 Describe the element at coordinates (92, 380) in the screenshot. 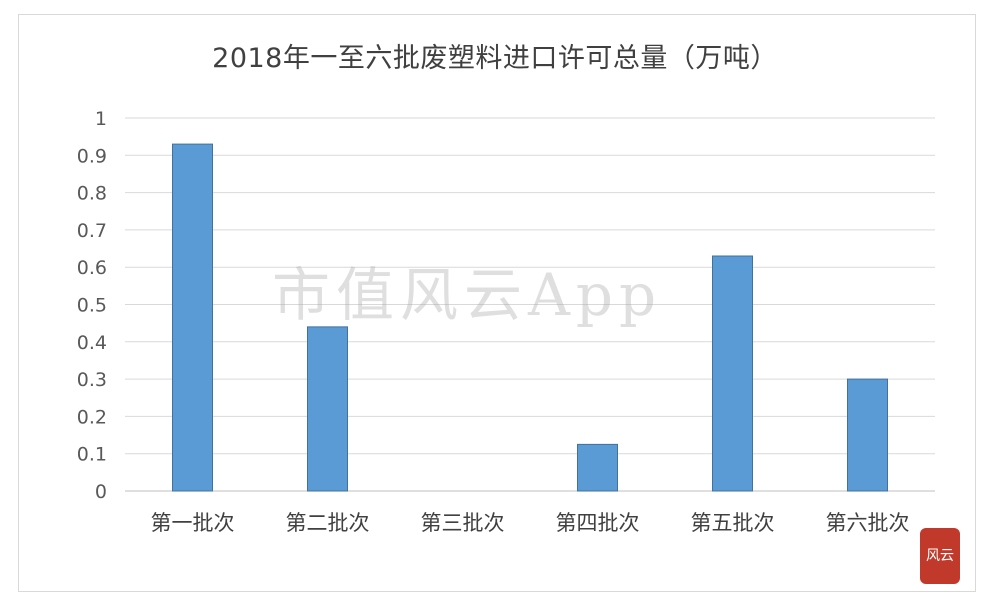

I see `y-tick-label: 0.3` at that location.